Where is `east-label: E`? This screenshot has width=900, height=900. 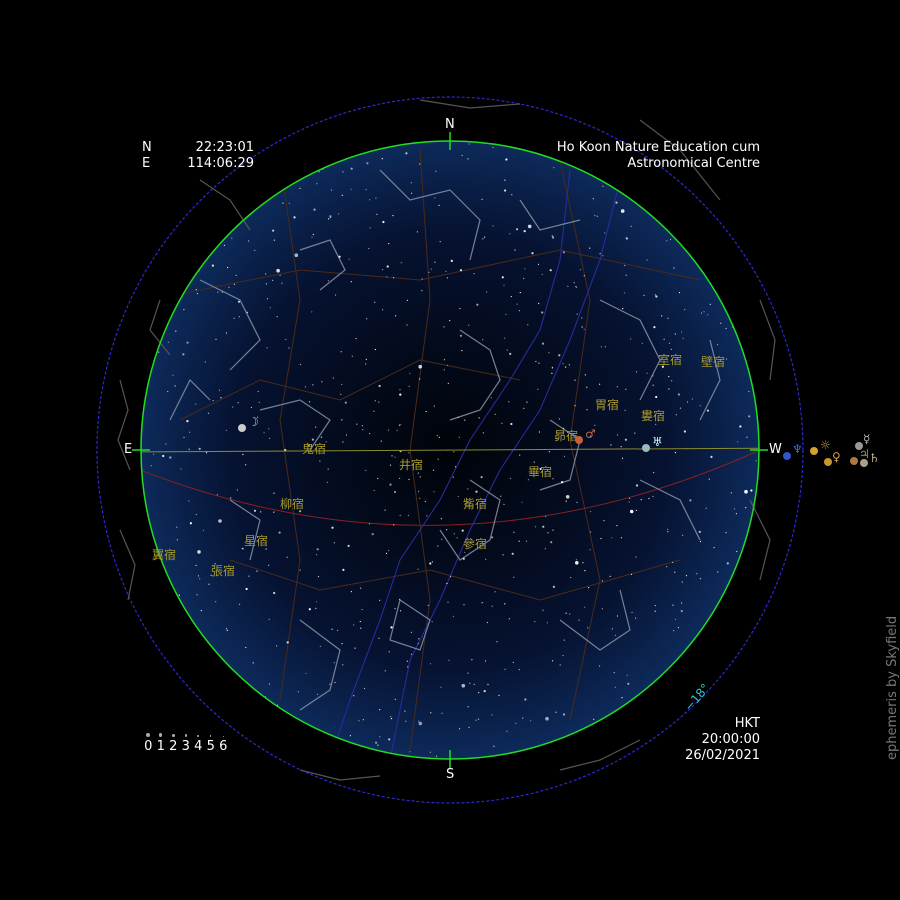 east-label: E is located at coordinates (128, 449).